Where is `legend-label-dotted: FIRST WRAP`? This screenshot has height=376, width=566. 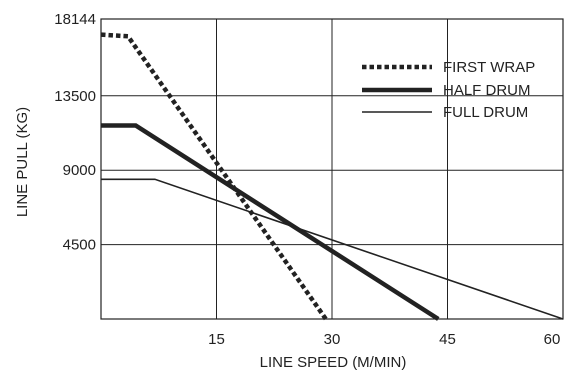 legend-label-dotted: FIRST WRAP is located at coordinates (489, 67).